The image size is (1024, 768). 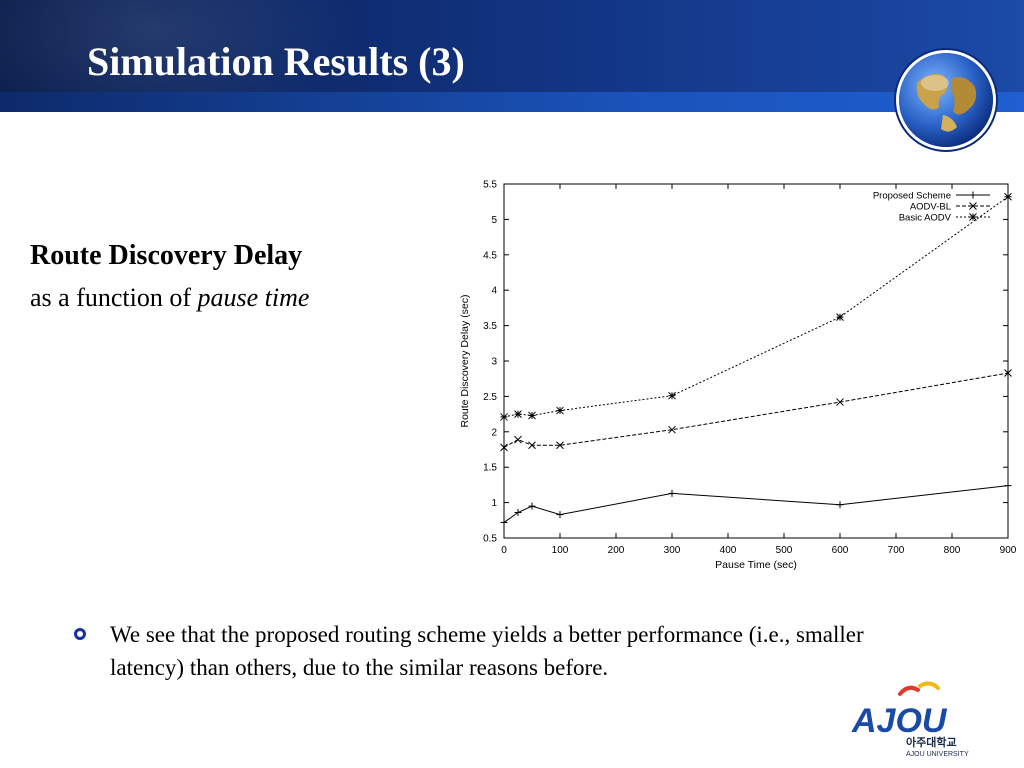 I want to click on x-tick-label: 200, so click(x=616, y=550).